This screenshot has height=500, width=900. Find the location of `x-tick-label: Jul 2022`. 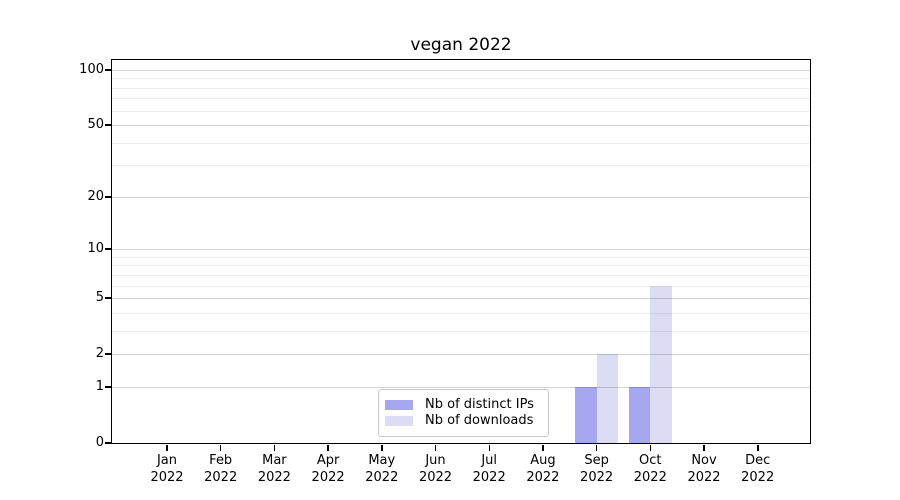

x-tick-label: Jul 2022 is located at coordinates (489, 469).